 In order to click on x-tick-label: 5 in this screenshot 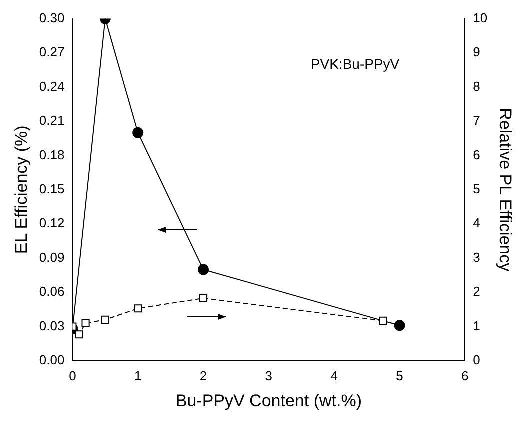, I will do `click(400, 376)`.